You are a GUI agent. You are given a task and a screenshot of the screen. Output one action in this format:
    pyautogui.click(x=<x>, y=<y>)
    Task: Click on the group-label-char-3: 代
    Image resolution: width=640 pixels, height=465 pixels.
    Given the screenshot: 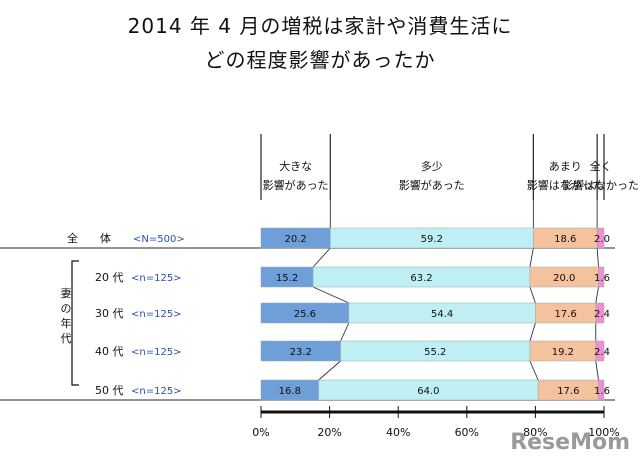 What is the action you would take?
    pyautogui.click(x=66, y=338)
    